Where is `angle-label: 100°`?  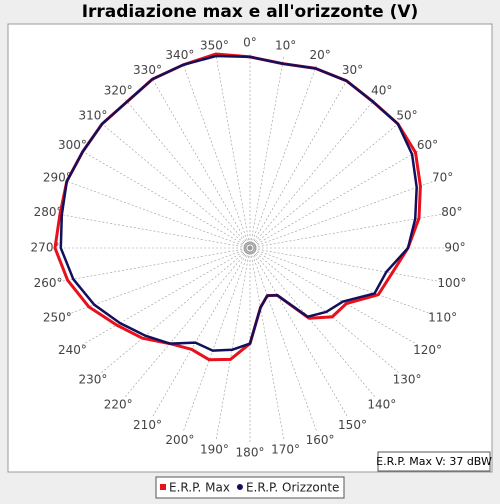
angle-label: 100° is located at coordinates (451, 283).